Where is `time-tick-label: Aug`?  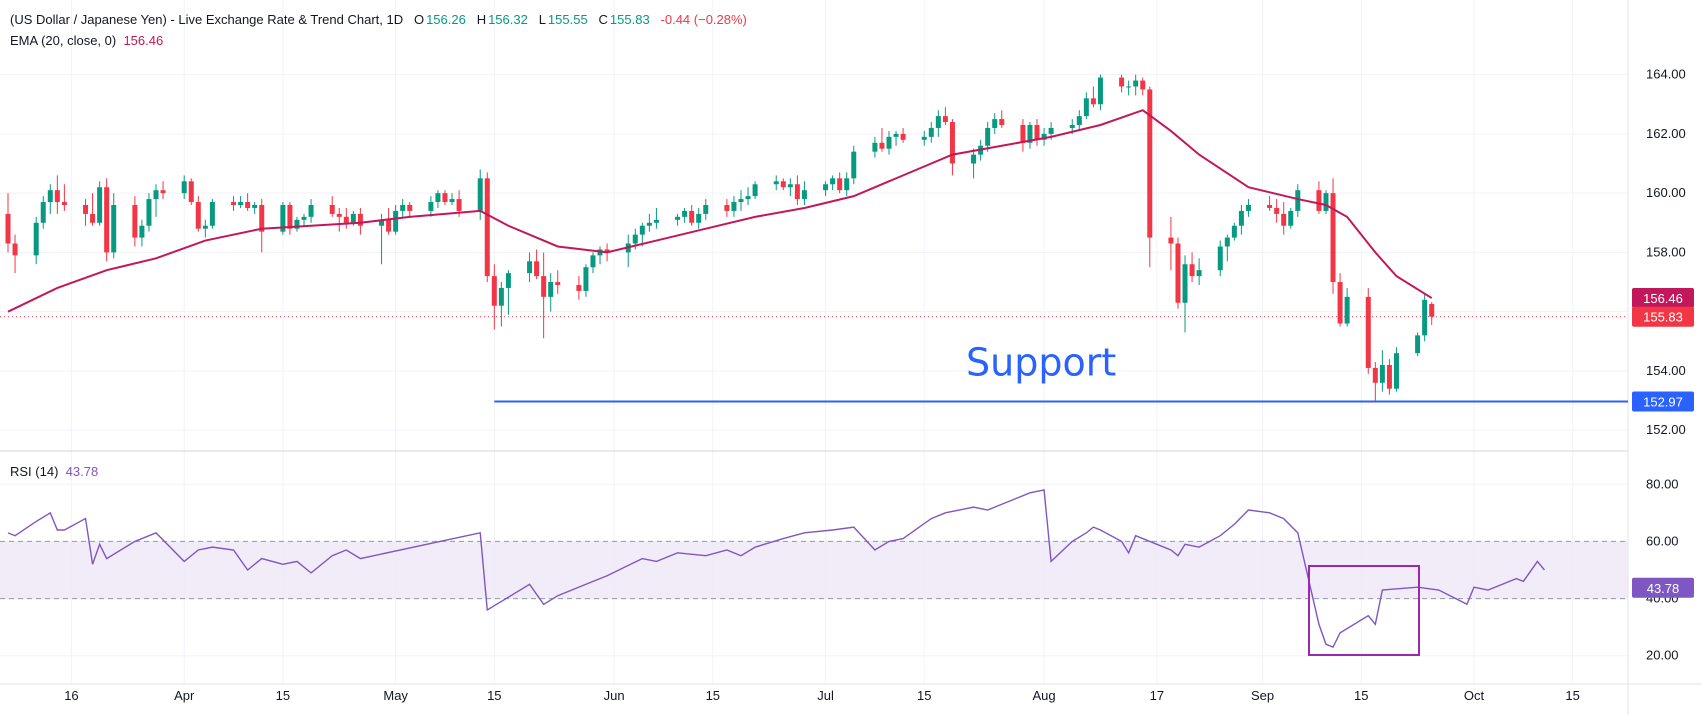 time-tick-label: Aug is located at coordinates (1043, 695).